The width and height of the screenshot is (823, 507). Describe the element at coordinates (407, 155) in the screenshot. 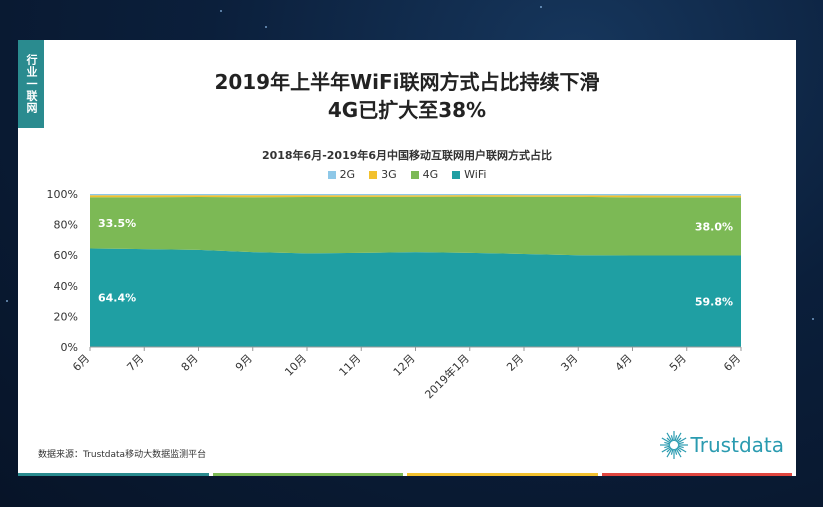

I see `chart-title: 2018年6月-2019年6月中国移动互联网用户联网方式占比` at that location.